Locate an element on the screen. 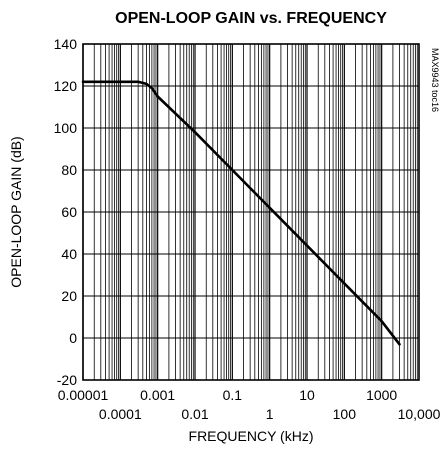  y-axis-label: OPEN-LOOP GAIN (dB) is located at coordinates (16, 211).